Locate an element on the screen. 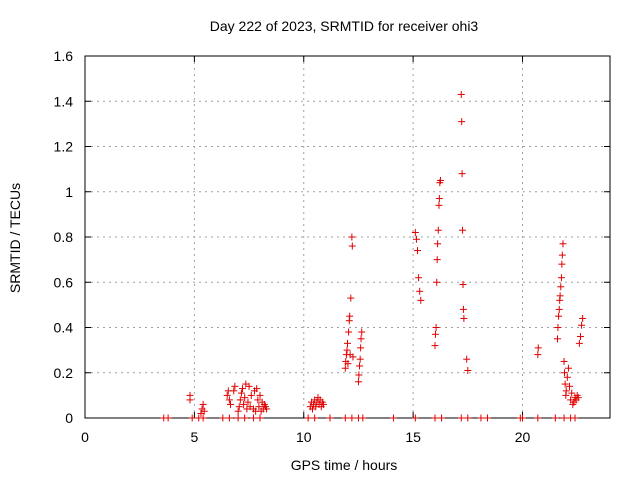 The image size is (640, 480). x-tick-label: 5 is located at coordinates (194, 437).